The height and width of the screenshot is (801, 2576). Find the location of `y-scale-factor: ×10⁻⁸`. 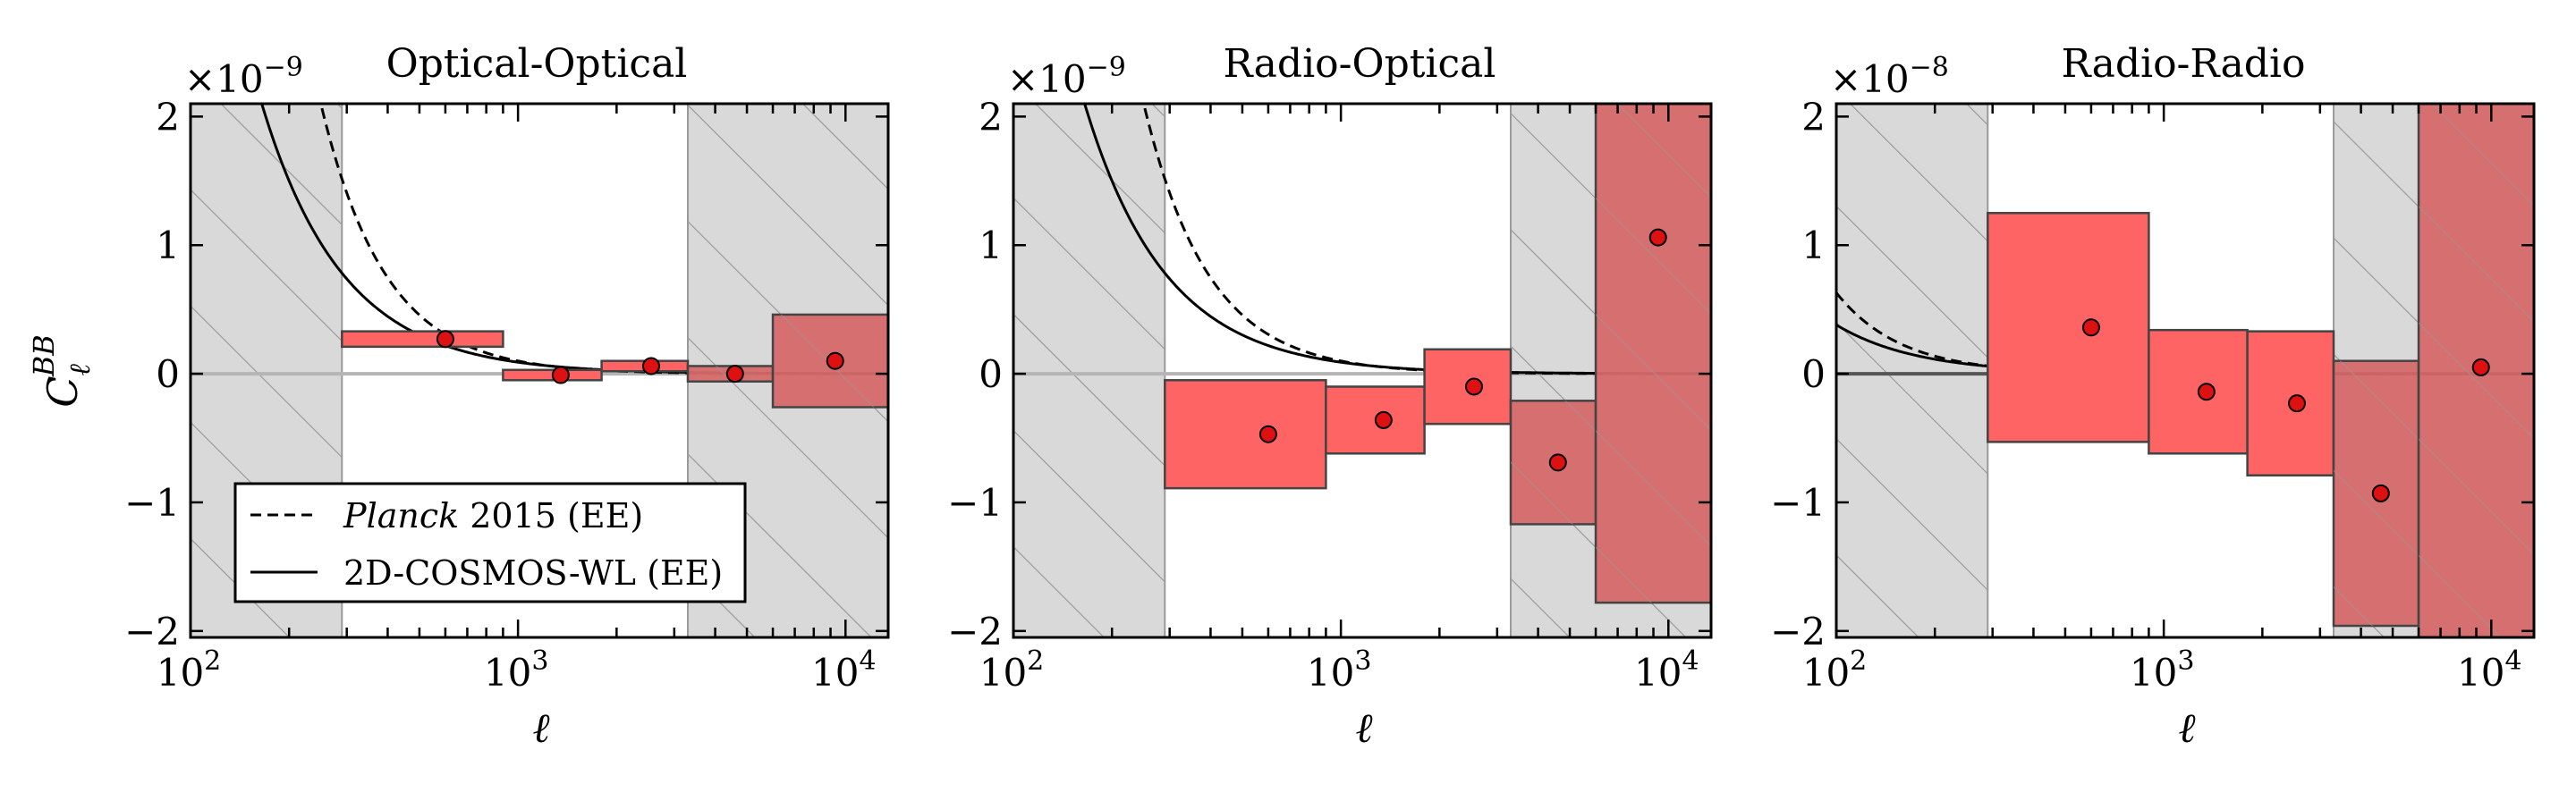

y-scale-factor: ×10⁻⁸ is located at coordinates (1889, 77).